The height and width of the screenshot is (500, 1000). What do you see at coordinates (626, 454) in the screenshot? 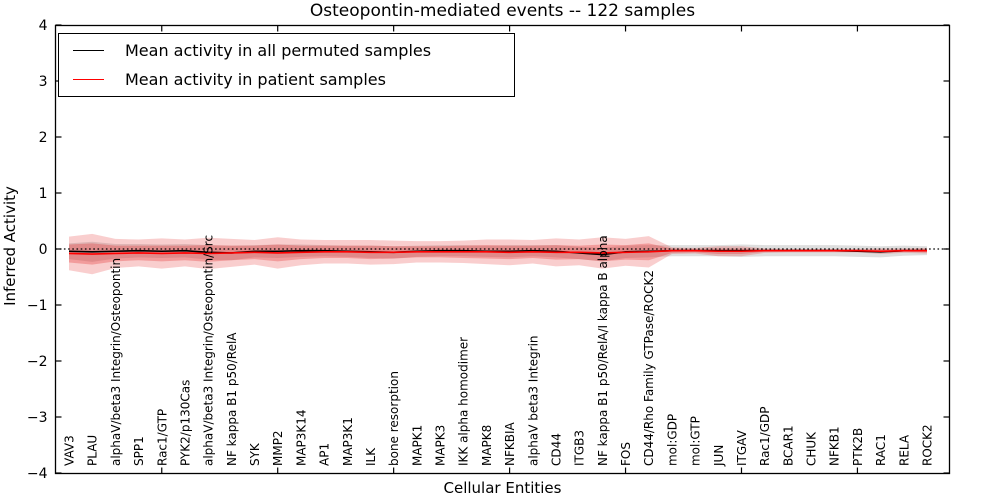
I see `x-category-label: FOS` at bounding box center [626, 454].